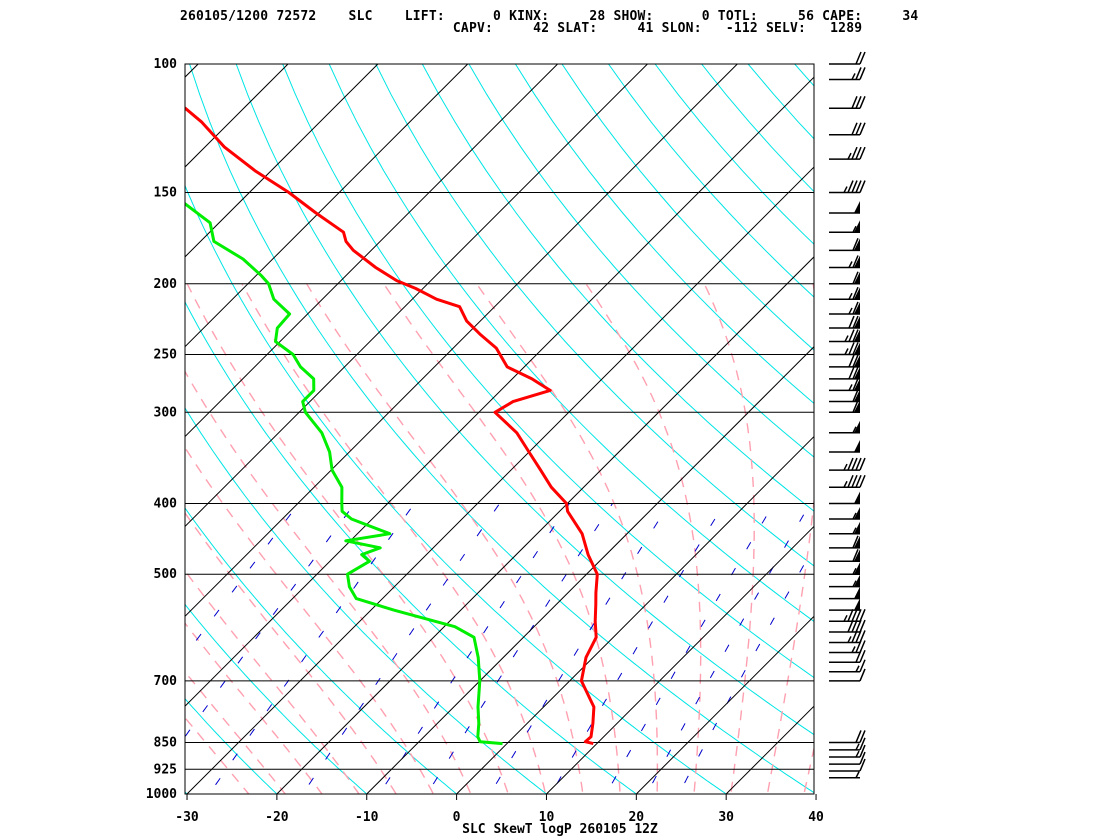 The image size is (1120, 840). Describe the element at coordinates (457, 817) in the screenshot. I see `temperature-tick-label: 0` at that location.